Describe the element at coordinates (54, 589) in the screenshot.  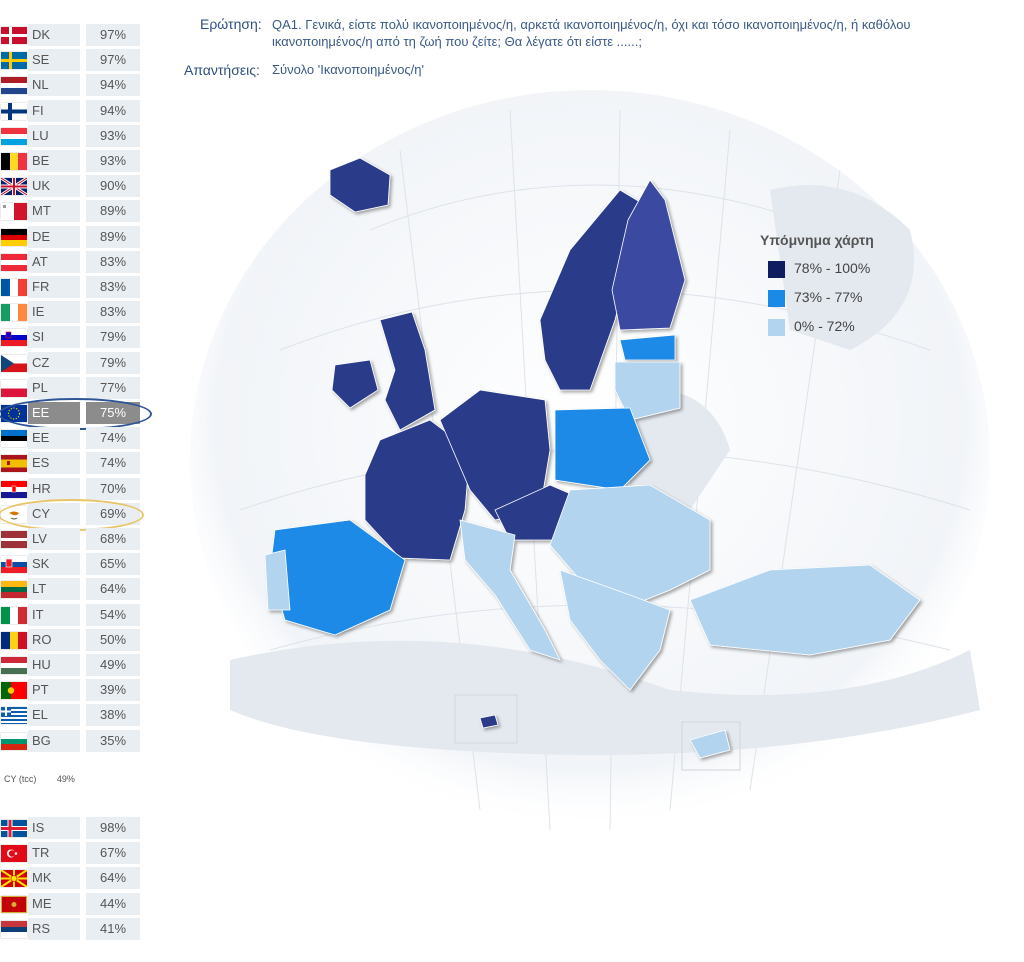
I see `country-code: LT` at that location.